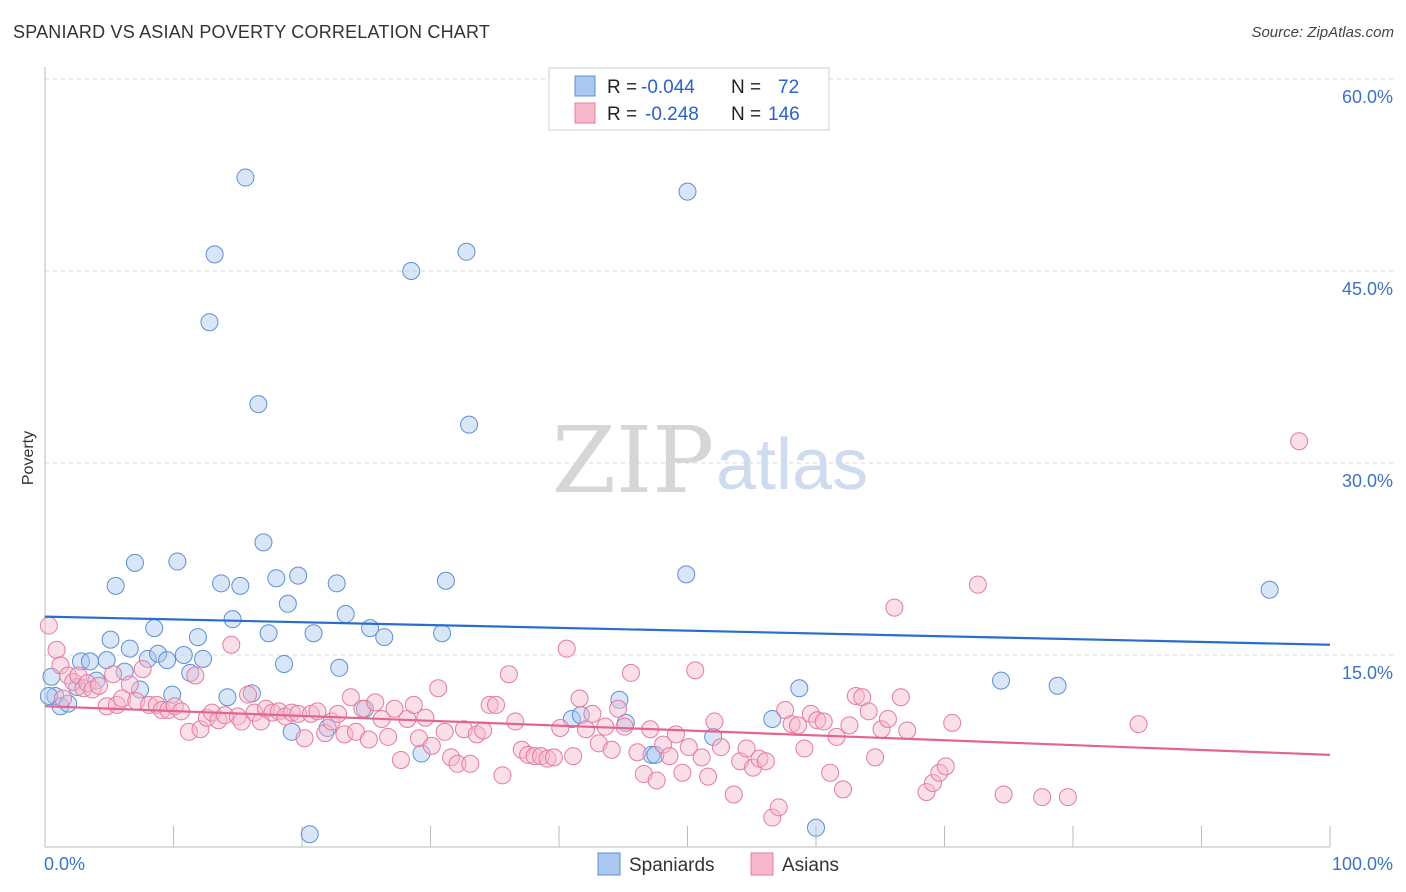  Describe the element at coordinates (1362, 864) in the screenshot. I see `x-tick-label: 100.0%` at that location.